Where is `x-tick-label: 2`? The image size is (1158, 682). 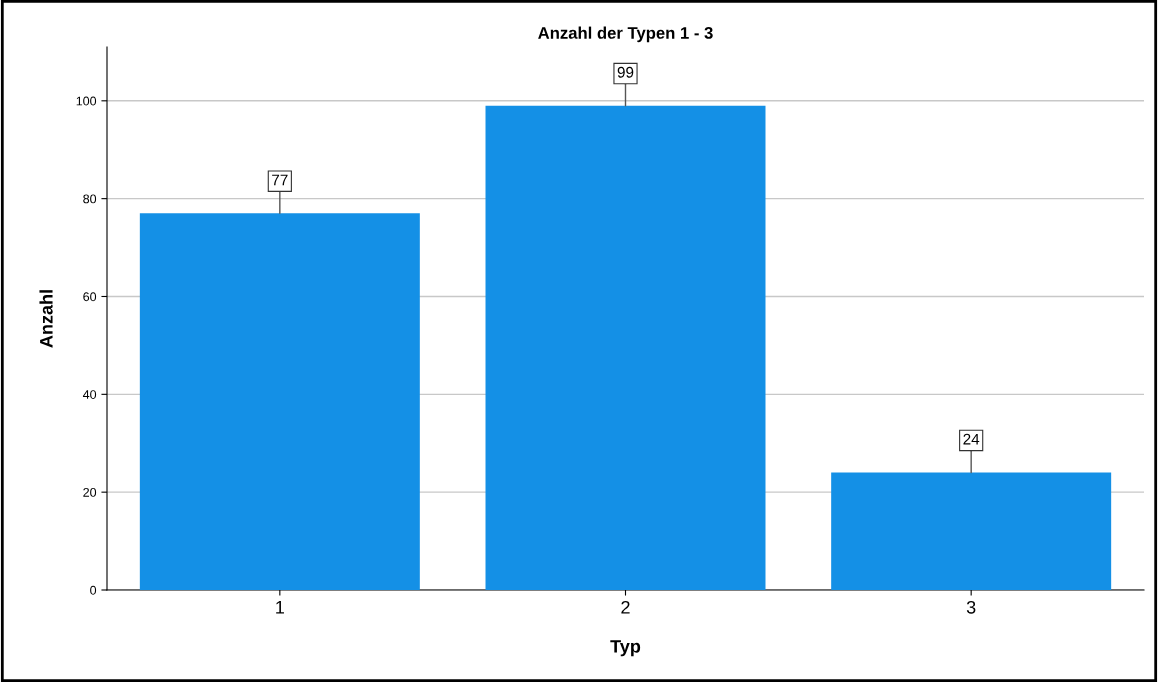 x-tick-label: 2 is located at coordinates (625, 607).